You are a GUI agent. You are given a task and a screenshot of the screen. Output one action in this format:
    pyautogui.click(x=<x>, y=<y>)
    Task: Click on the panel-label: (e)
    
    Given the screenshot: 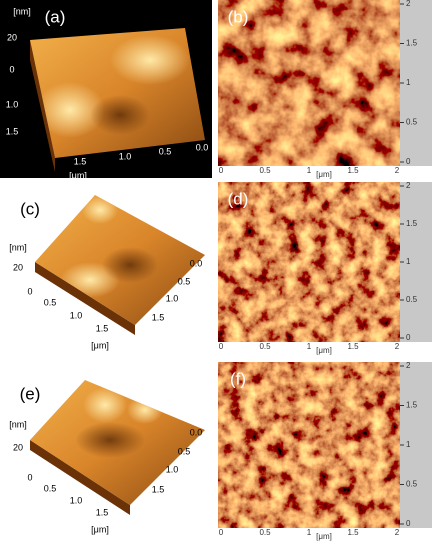 What is the action you would take?
    pyautogui.click(x=30, y=393)
    